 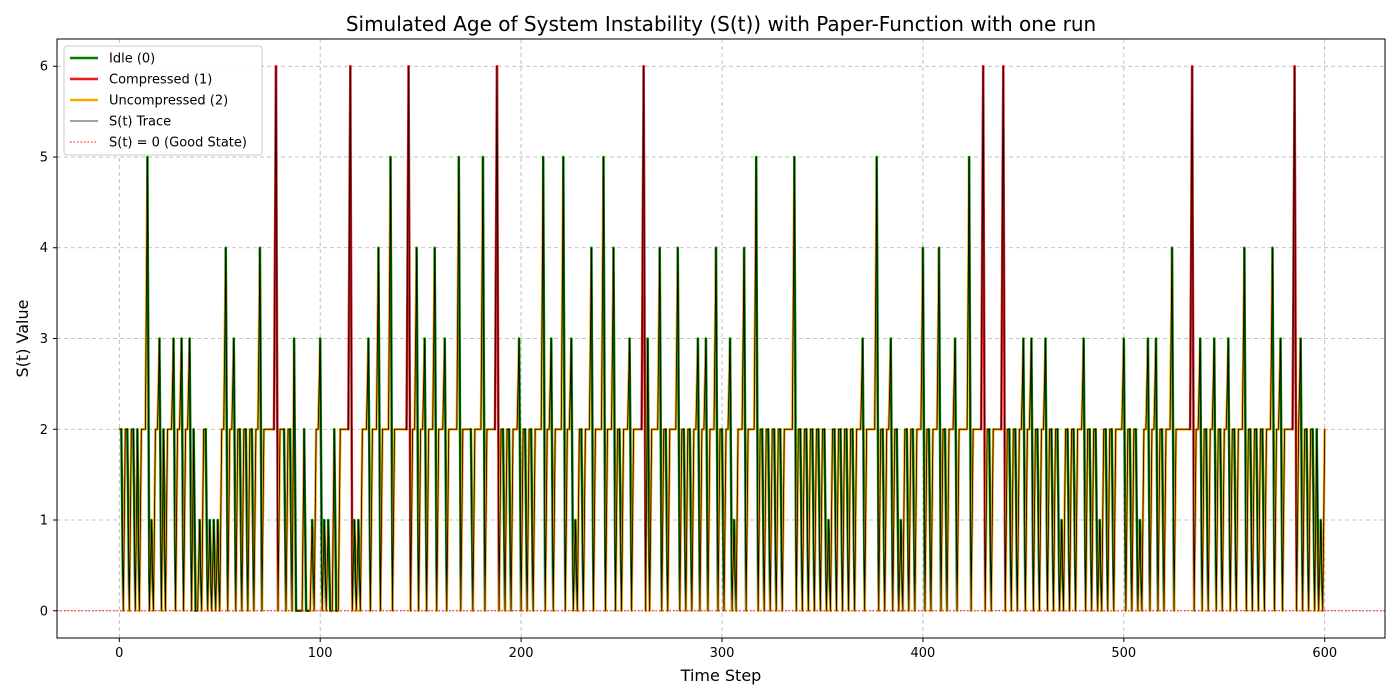 I want to click on y-tick-label: 5, so click(x=44, y=157).